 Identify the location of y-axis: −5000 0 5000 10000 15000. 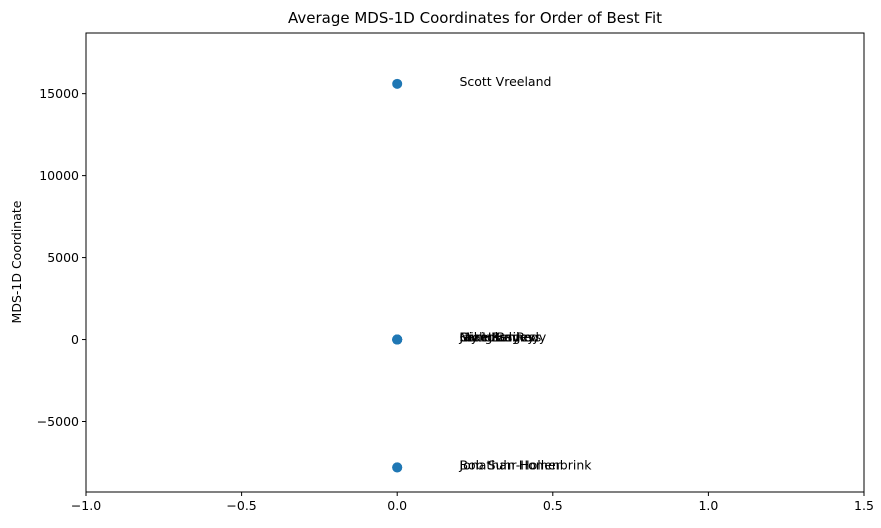
(61, 257).